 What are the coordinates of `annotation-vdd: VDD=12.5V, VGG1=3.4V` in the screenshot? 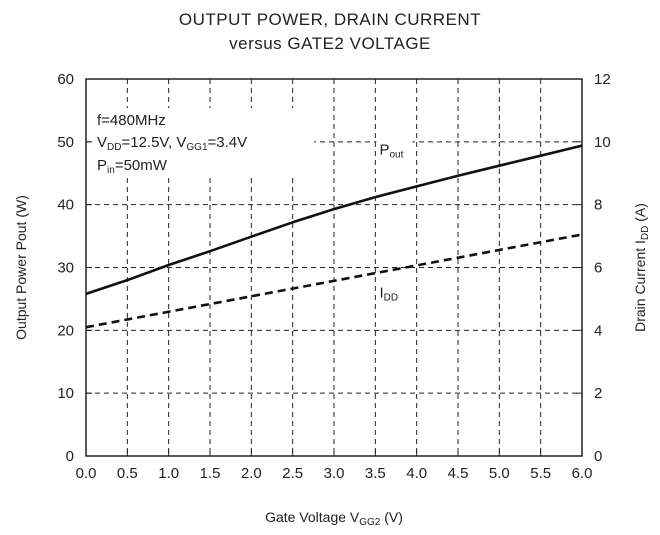 It's located at (172, 143).